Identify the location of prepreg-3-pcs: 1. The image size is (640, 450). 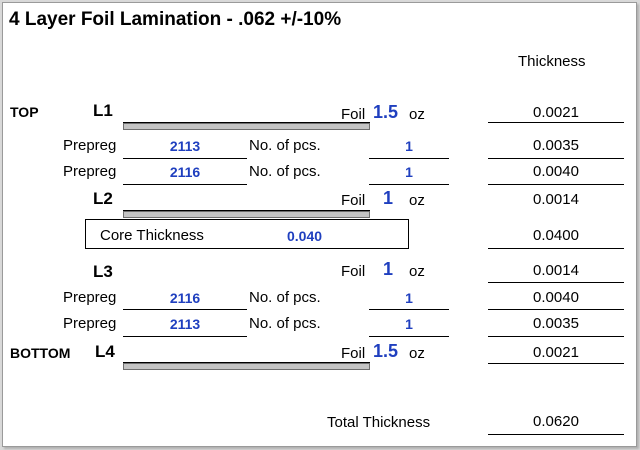
(409, 298).